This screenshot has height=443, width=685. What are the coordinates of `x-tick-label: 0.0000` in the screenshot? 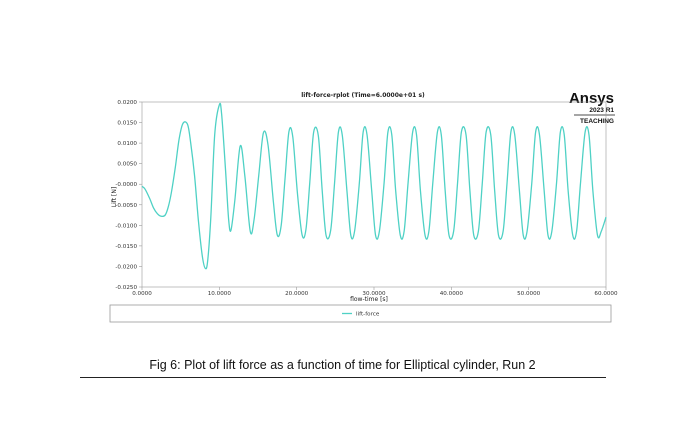 It's located at (142, 294).